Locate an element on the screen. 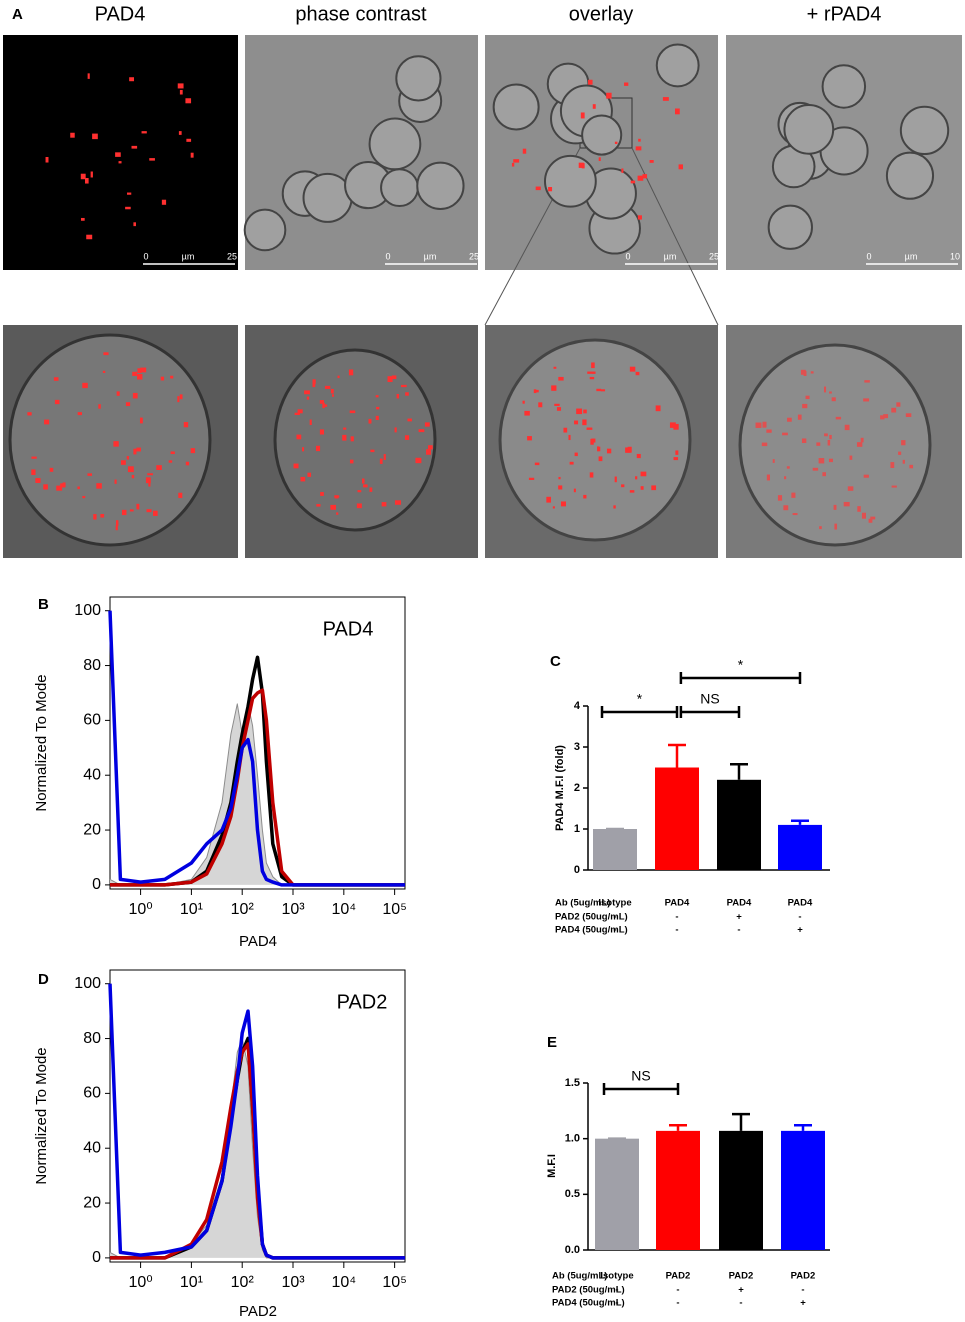 This screenshot has width=965, height=1322. scale-bar-label: 0 is located at coordinates (627, 256).